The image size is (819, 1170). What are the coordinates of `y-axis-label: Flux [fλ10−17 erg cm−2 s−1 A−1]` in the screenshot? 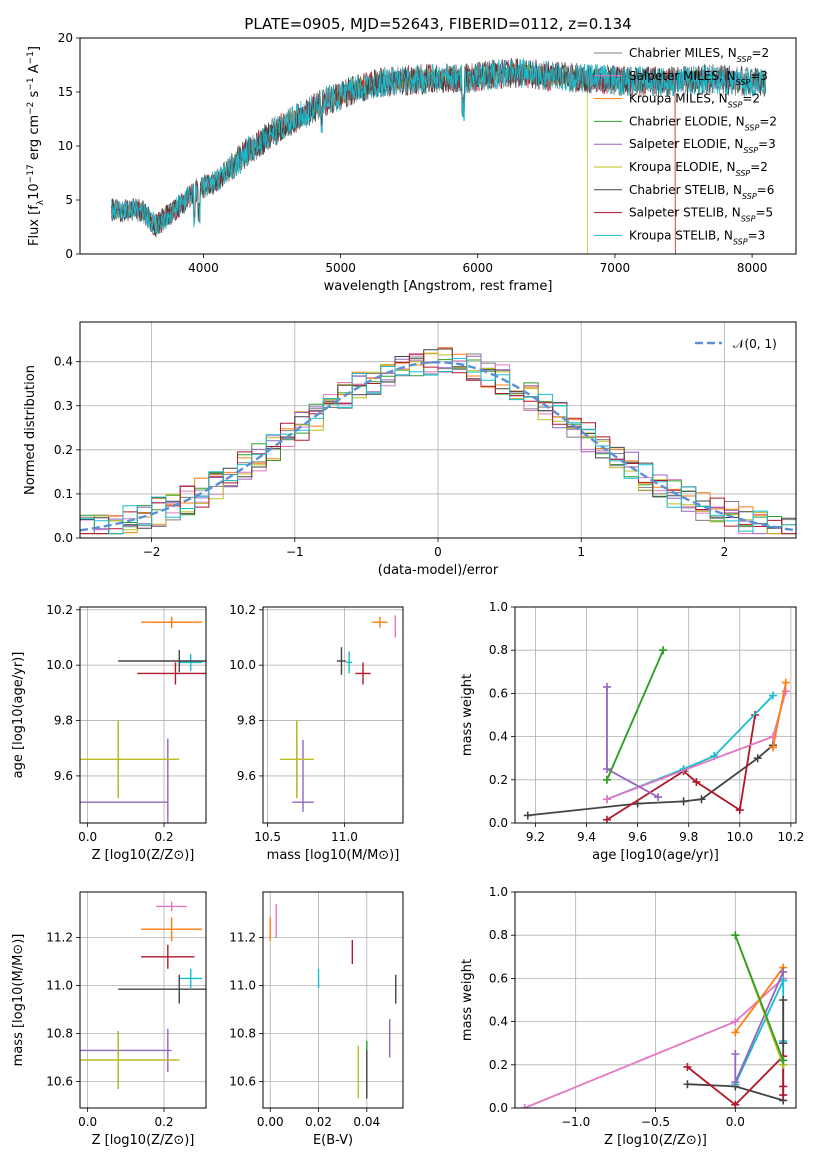 It's located at (36, 146).